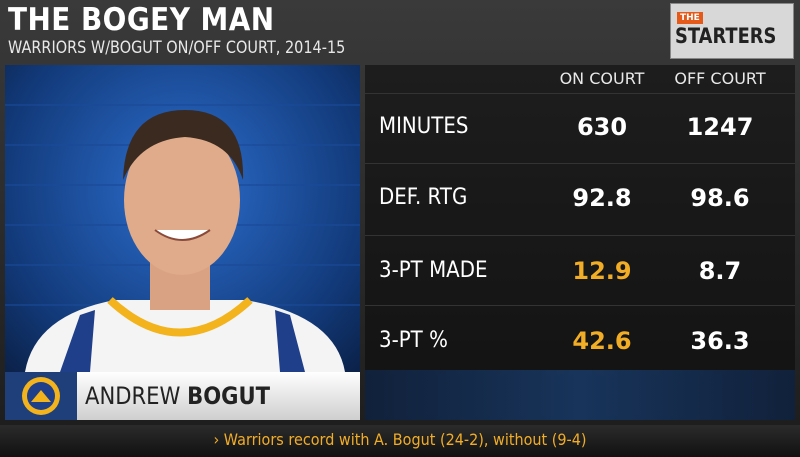  Describe the element at coordinates (602, 341) in the screenshot. I see `cell: 42.6` at that location.